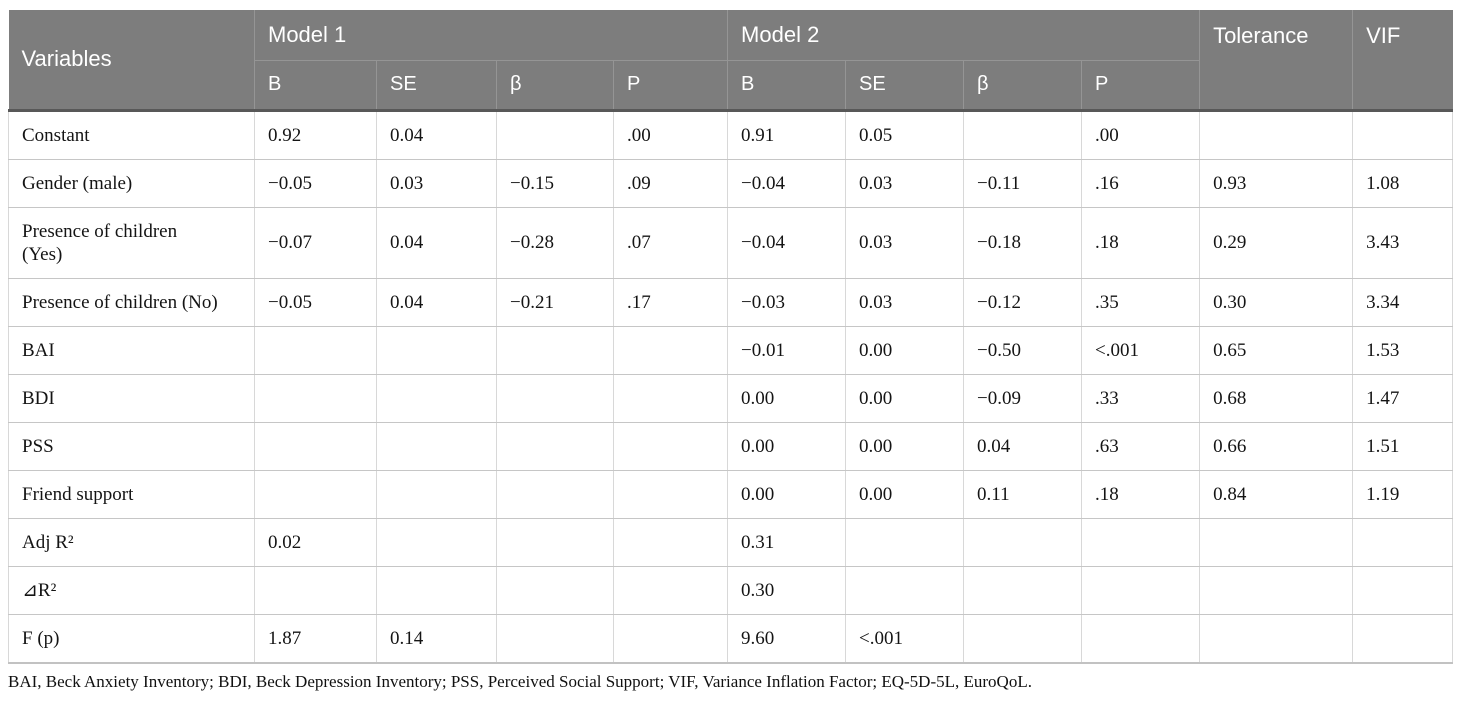 This screenshot has height=707, width=1460. I want to click on row-label: BAI, so click(131, 350).